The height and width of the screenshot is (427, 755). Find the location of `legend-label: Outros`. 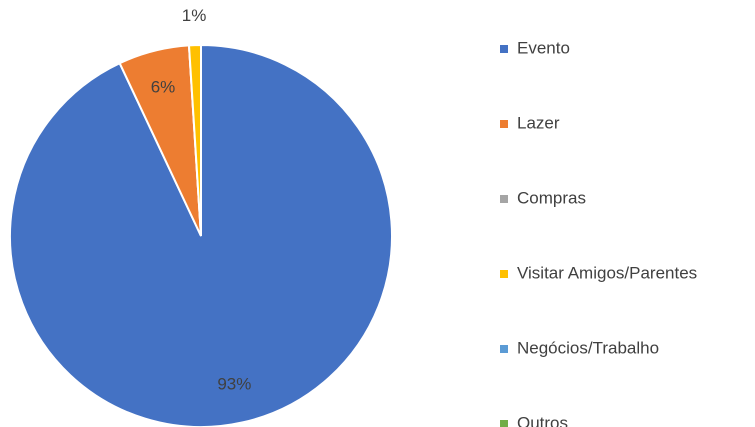

legend-label: Outros is located at coordinates (542, 420).